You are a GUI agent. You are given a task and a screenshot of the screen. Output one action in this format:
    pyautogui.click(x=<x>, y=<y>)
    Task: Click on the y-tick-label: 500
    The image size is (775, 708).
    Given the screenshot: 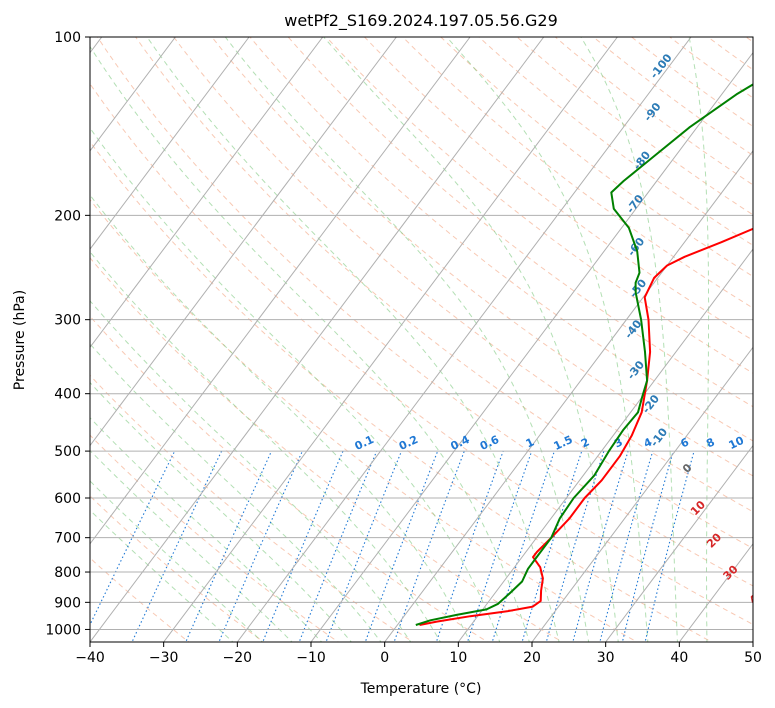 What is the action you would take?
    pyautogui.click(x=67, y=452)
    